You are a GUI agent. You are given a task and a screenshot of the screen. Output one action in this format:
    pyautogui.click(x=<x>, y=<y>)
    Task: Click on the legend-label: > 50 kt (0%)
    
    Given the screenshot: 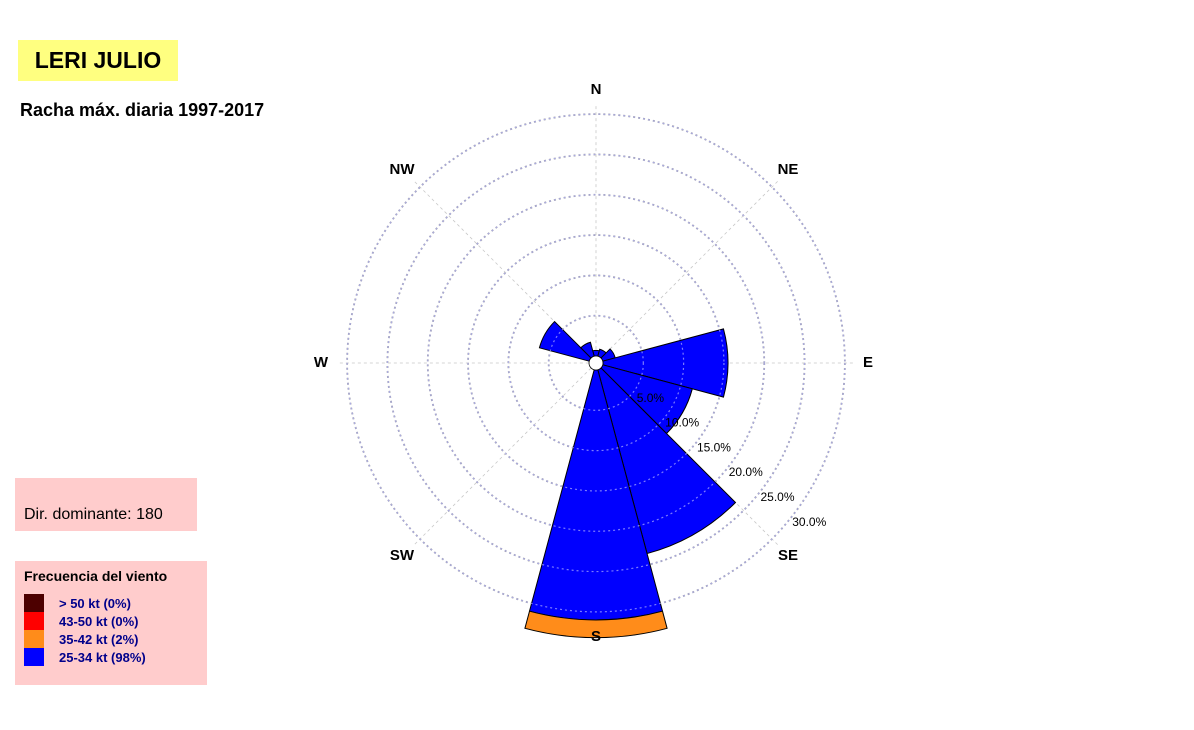 What is the action you would take?
    pyautogui.click(x=95, y=603)
    